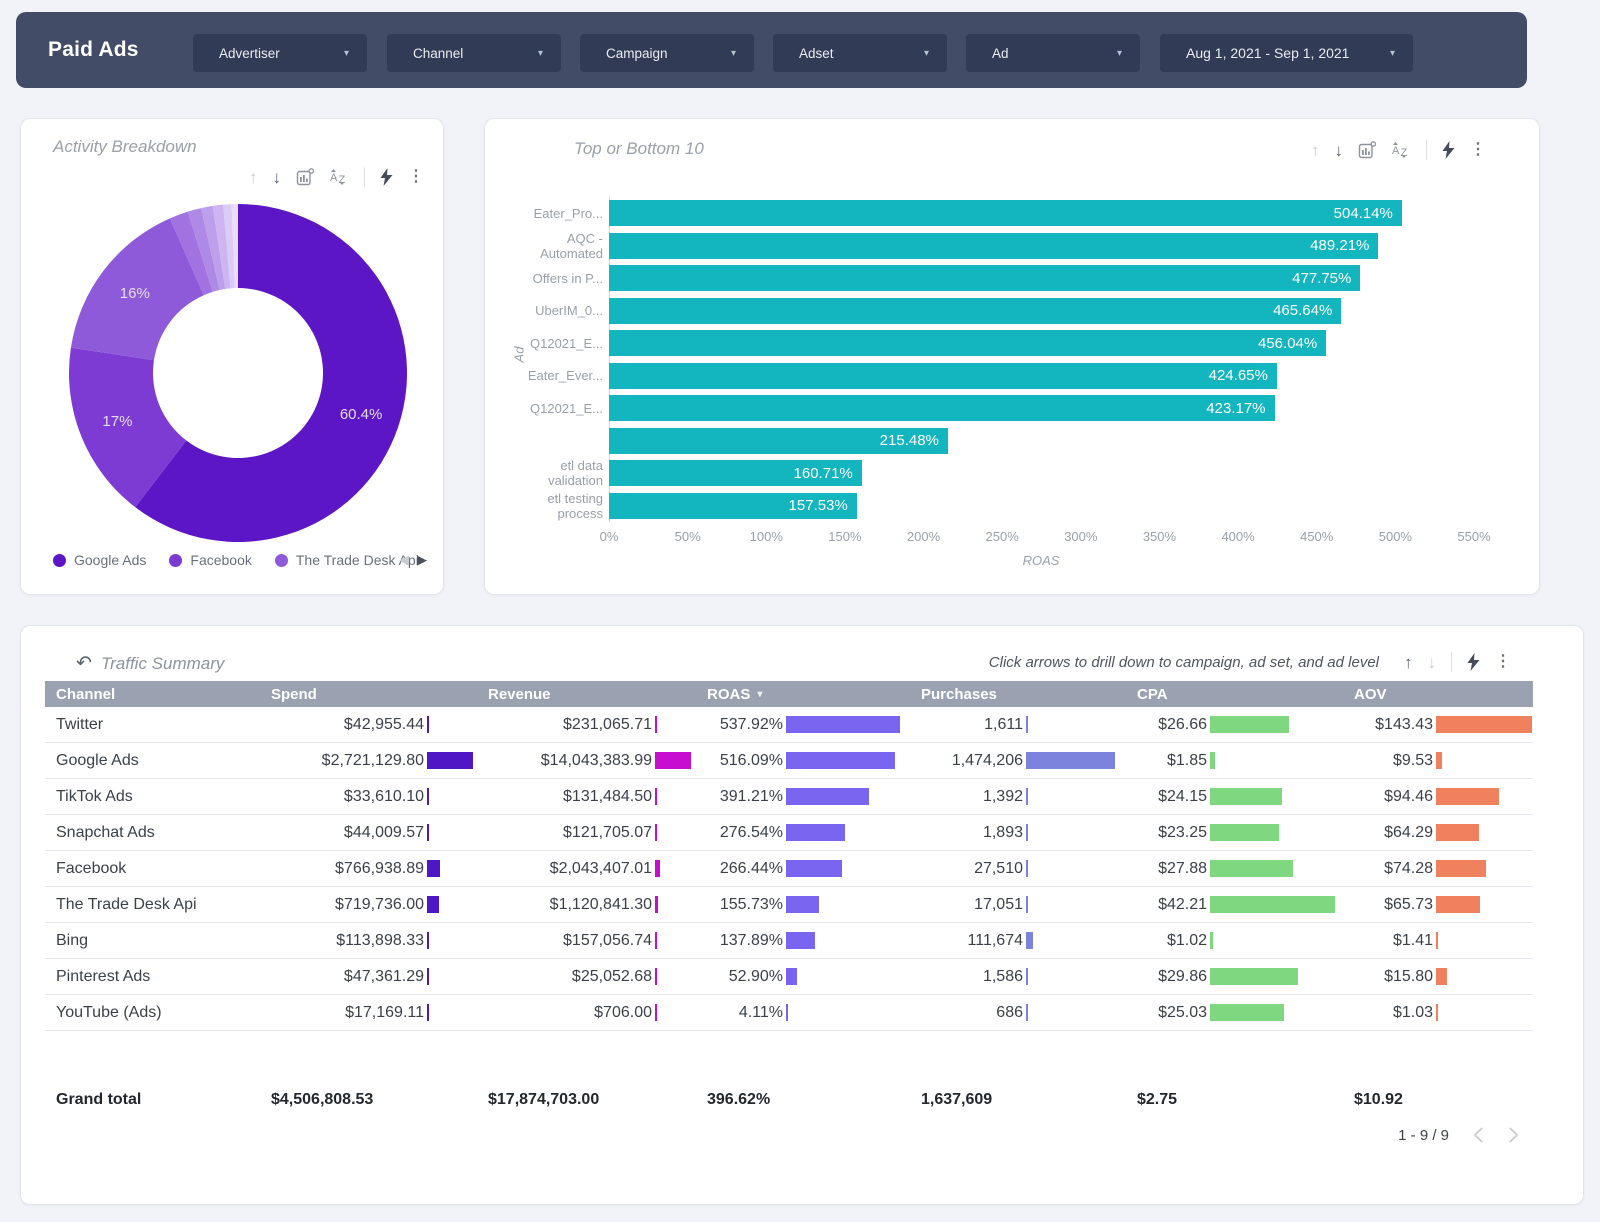 The image size is (1600, 1222). What do you see at coordinates (796, 694) in the screenshot?
I see `column-header-roas: ROAS ▾` at bounding box center [796, 694].